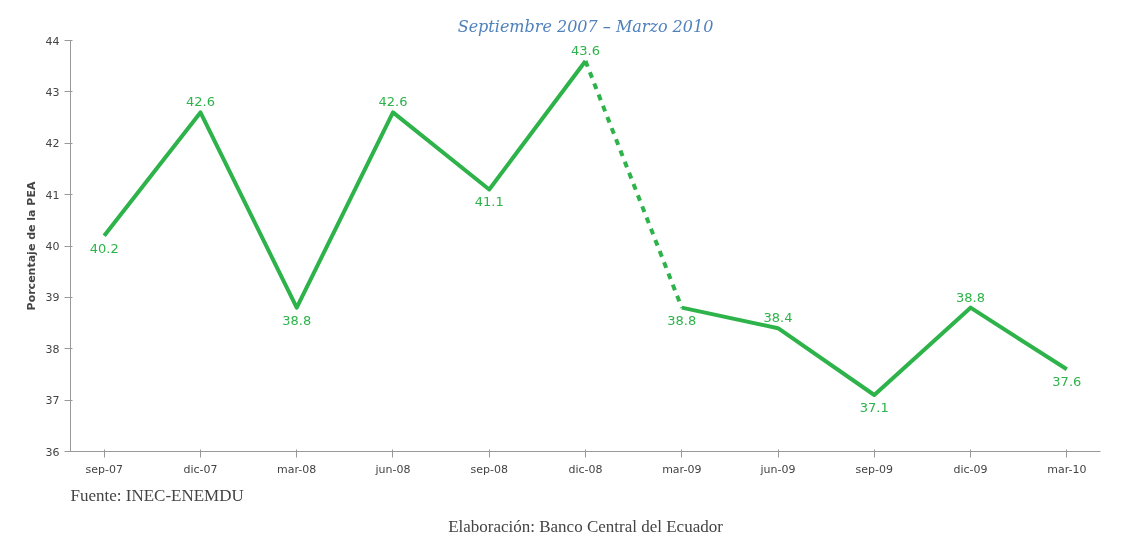  I want to click on y-tick-label: 37, so click(52, 401).